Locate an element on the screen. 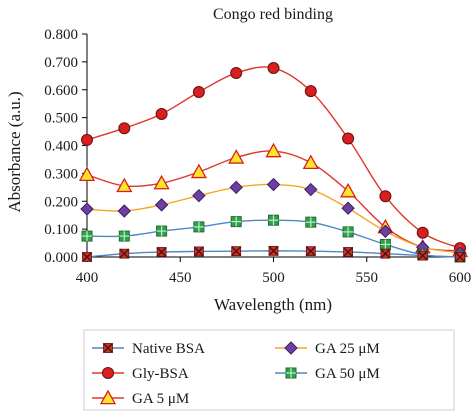 The width and height of the screenshot is (474, 418). legend-label: Native BSA is located at coordinates (168, 349).